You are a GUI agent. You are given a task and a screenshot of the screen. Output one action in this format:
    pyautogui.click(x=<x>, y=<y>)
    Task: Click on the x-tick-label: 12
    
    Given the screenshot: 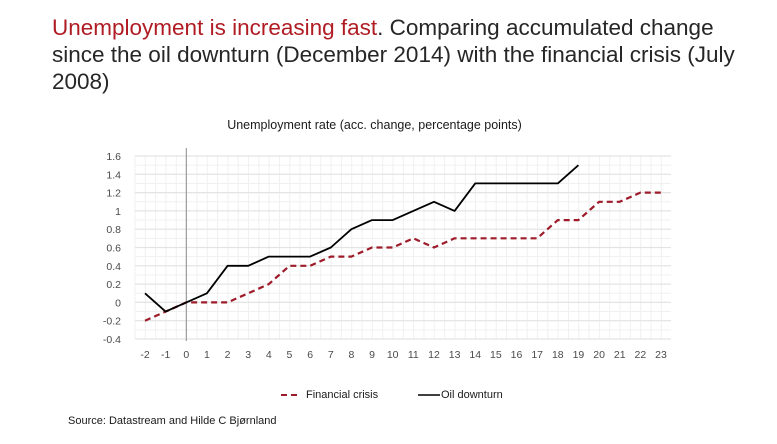 What is the action you would take?
    pyautogui.click(x=434, y=355)
    